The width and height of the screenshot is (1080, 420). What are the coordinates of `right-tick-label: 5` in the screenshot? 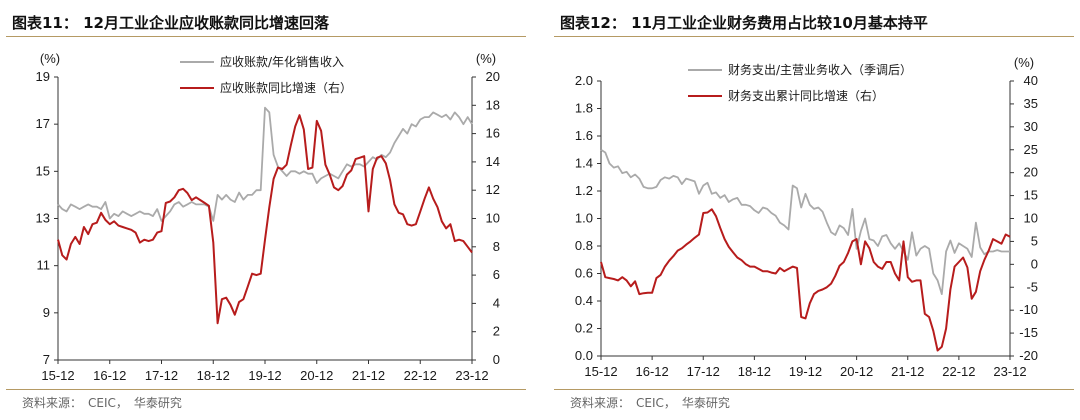 It's located at (1034, 240).